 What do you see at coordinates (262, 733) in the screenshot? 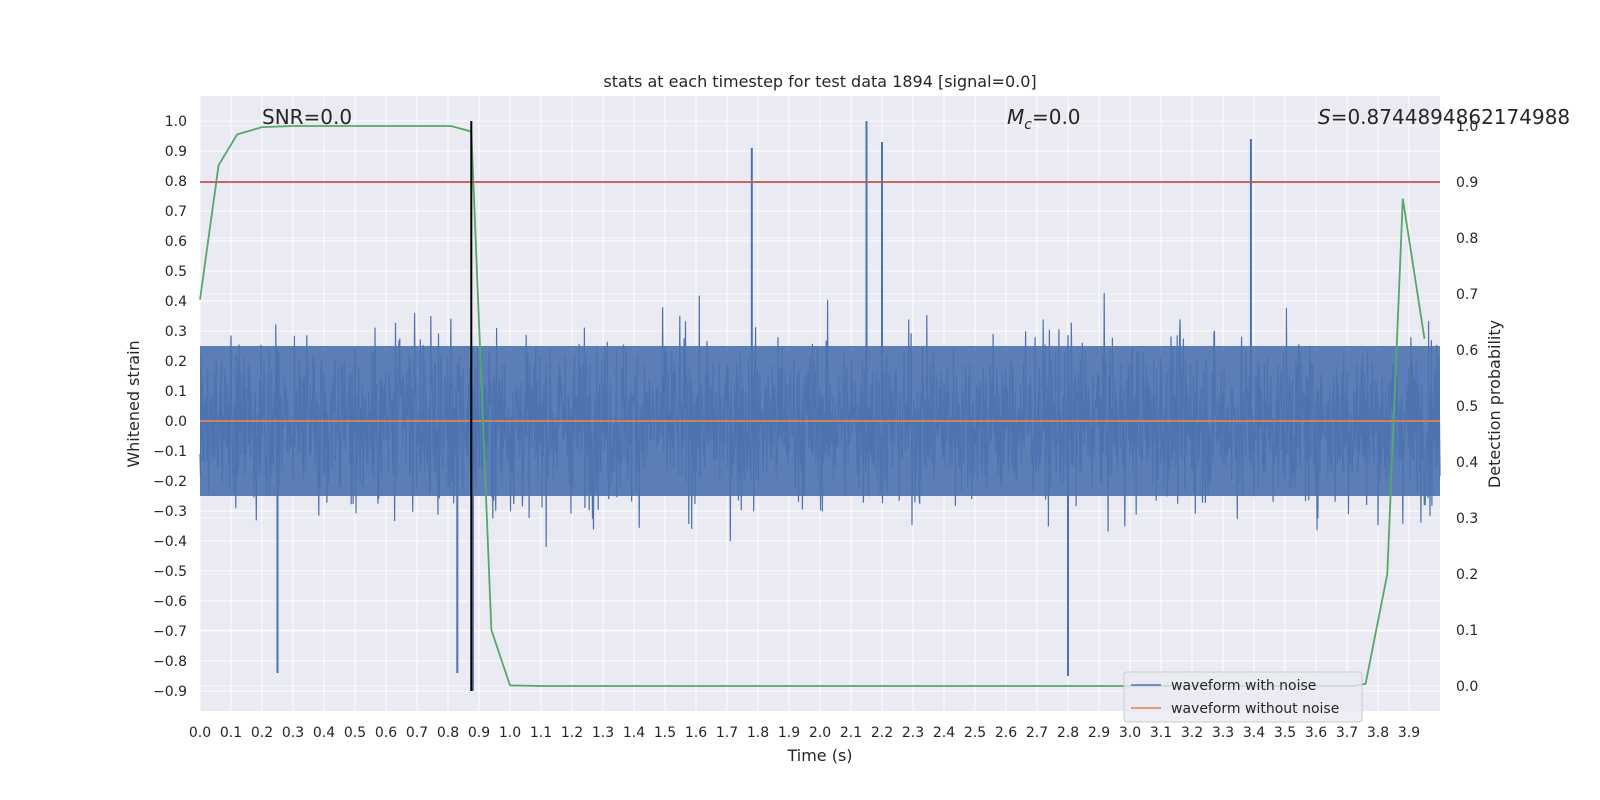
I see `x-tick-label: 0.2` at bounding box center [262, 733].